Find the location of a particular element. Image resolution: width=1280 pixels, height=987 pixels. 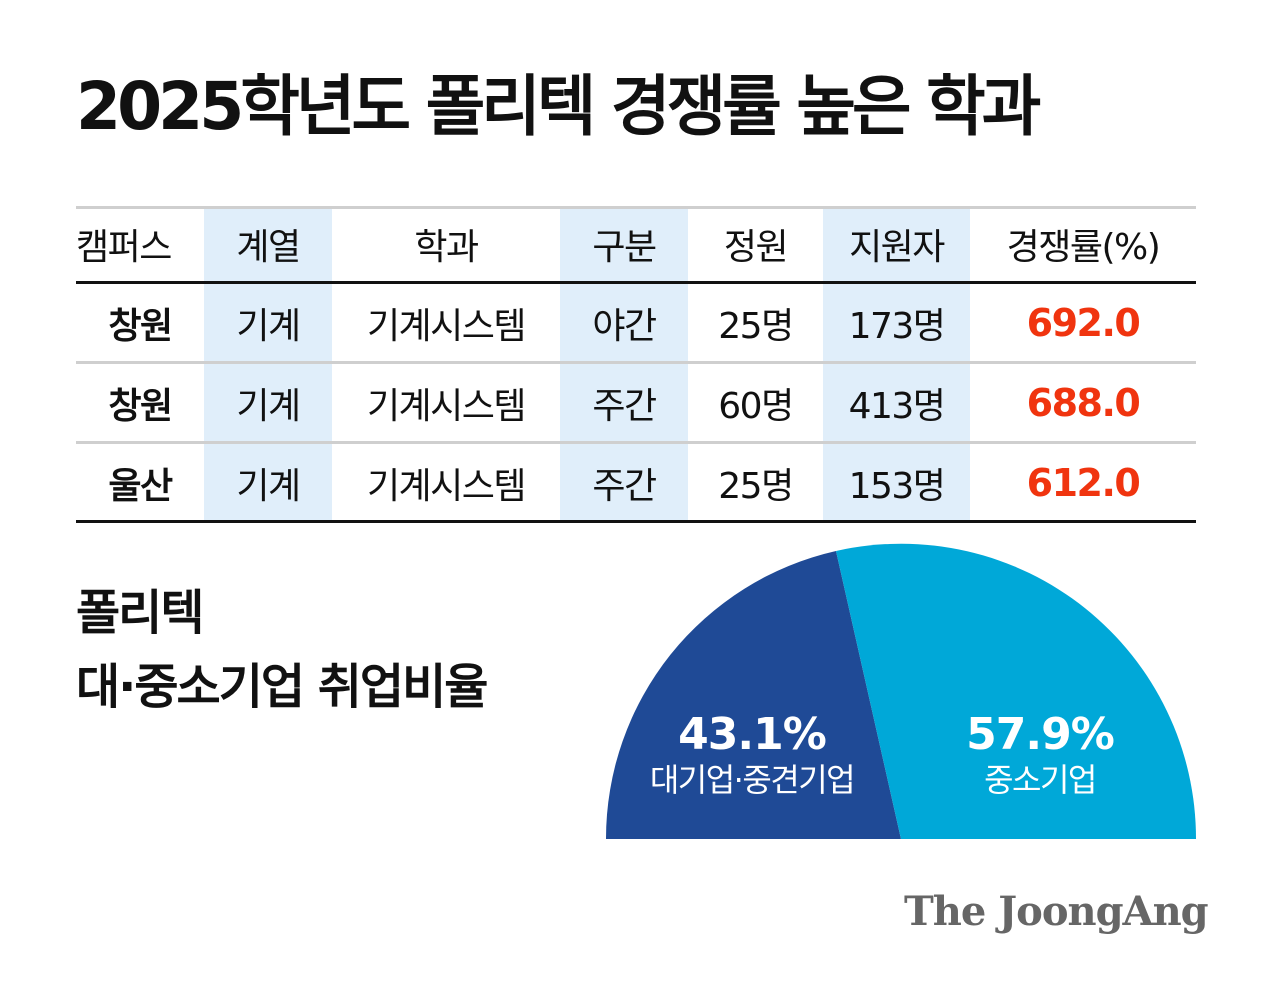

publisher-logo: The JoongAng is located at coordinates (1056, 911).